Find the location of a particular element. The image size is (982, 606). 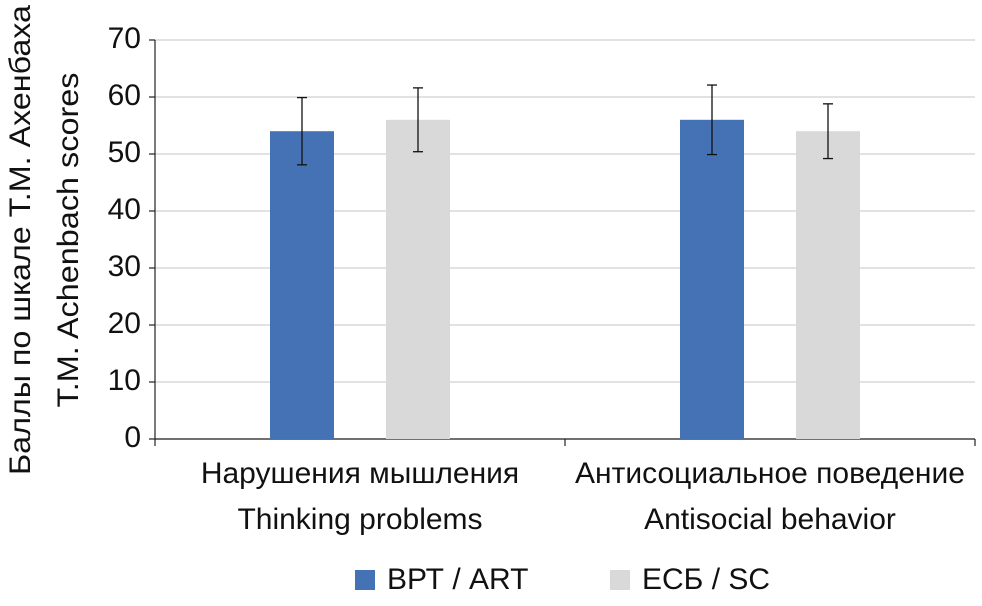

y-tick-label: 20 is located at coordinates (124, 323).